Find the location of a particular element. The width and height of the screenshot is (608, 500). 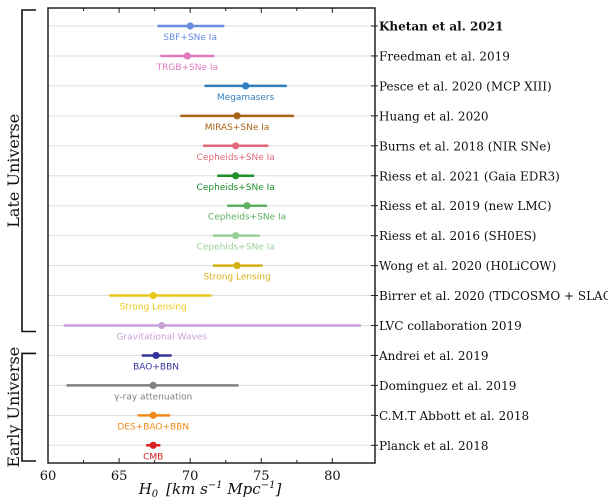

method-label: DES+BAO+BBN is located at coordinates (153, 427).